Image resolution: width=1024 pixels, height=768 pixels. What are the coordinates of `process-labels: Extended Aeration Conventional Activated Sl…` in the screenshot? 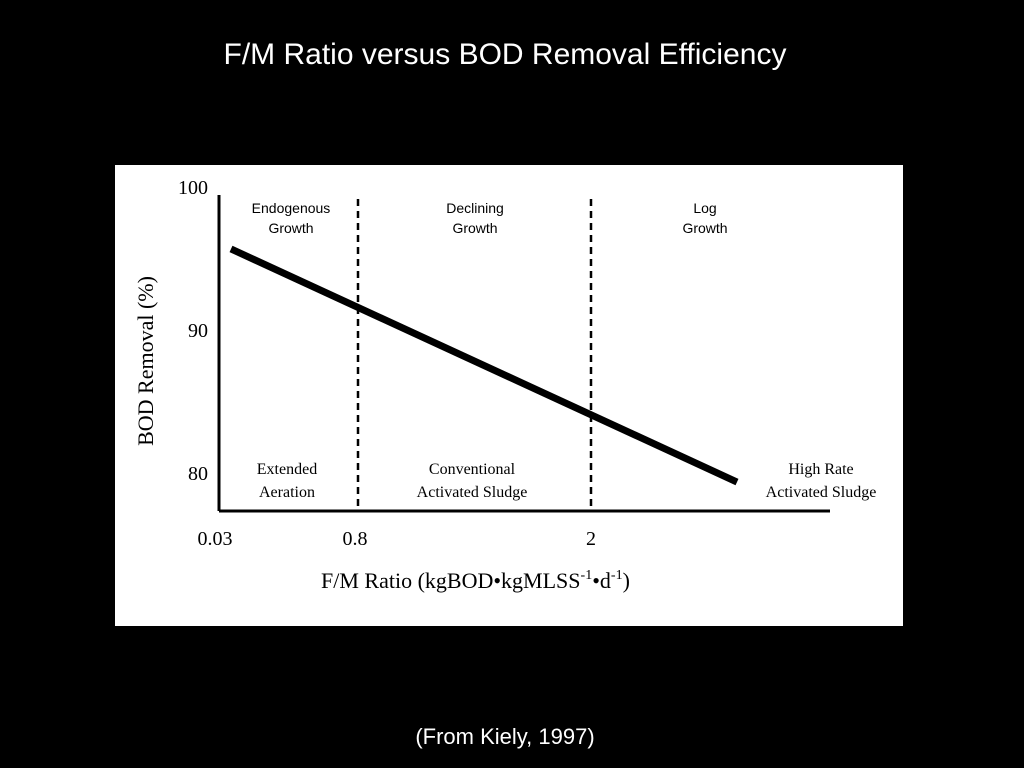 It's located at (567, 481).